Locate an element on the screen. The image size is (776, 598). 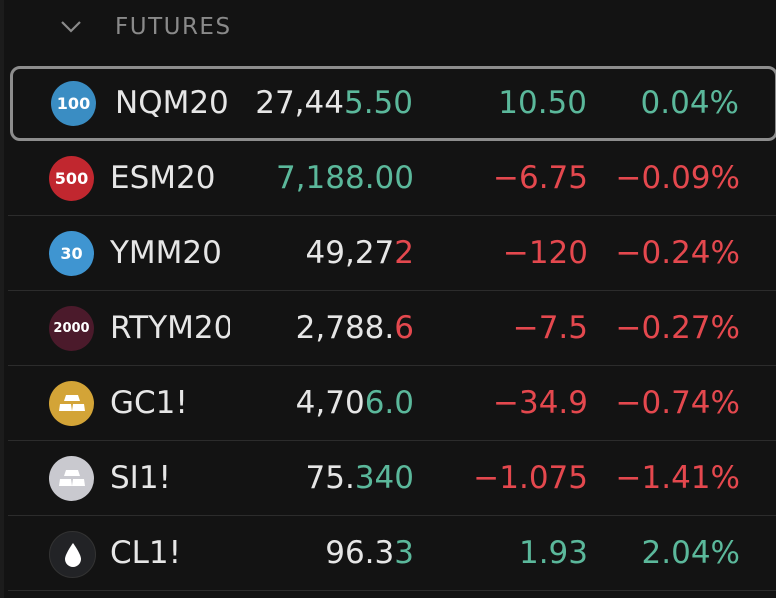
change: −1.075 is located at coordinates (530, 478).